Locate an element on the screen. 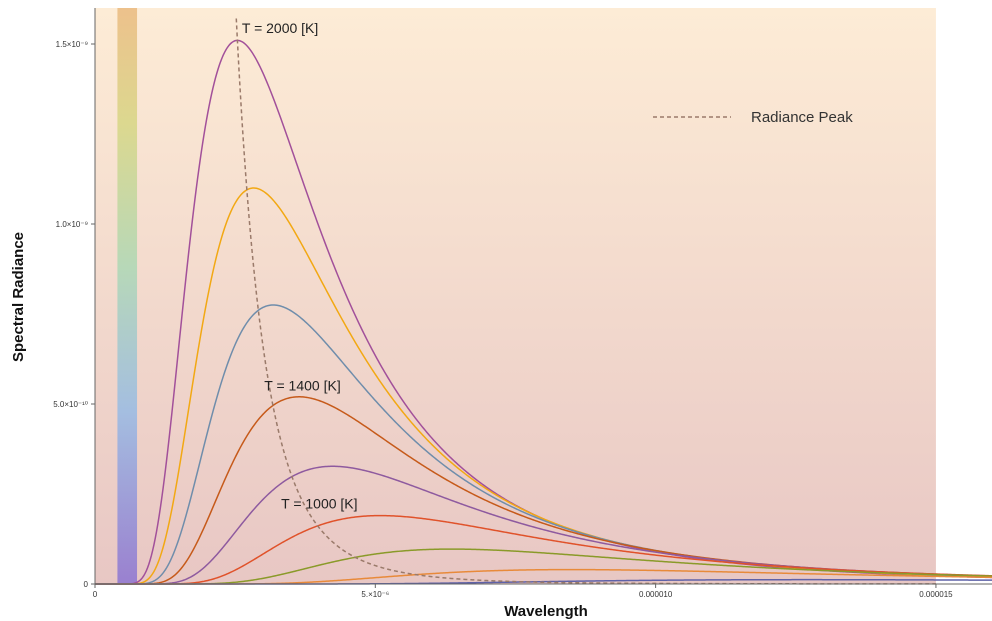  x-tick-label: 0.000010 is located at coordinates (656, 594).